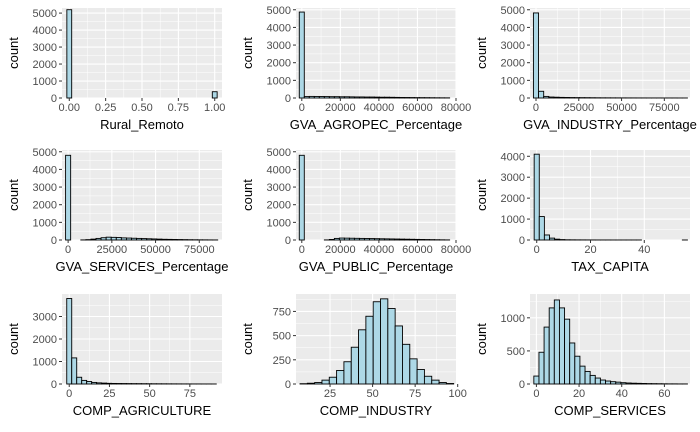 The height and width of the screenshot is (432, 700). What do you see at coordinates (109, 394) in the screenshot?
I see `x-tick-label: 25` at bounding box center [109, 394].